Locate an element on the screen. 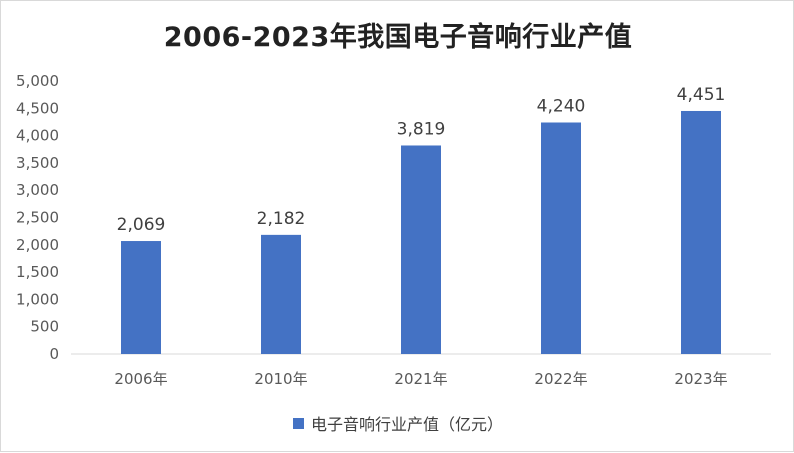 The width and height of the screenshot is (794, 453). data-label: 3,819 is located at coordinates (421, 129).